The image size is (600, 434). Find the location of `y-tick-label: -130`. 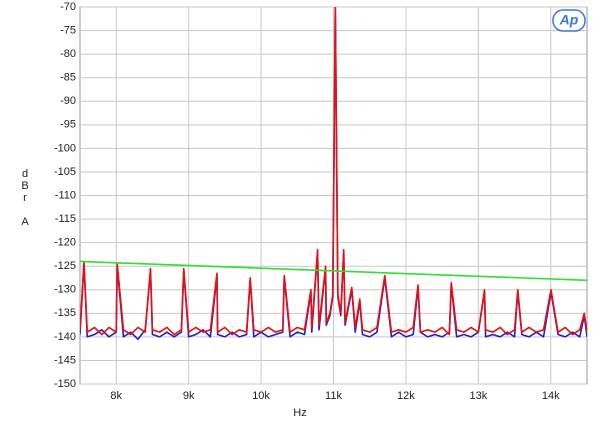

y-tick-label: -130 is located at coordinates (65, 290).